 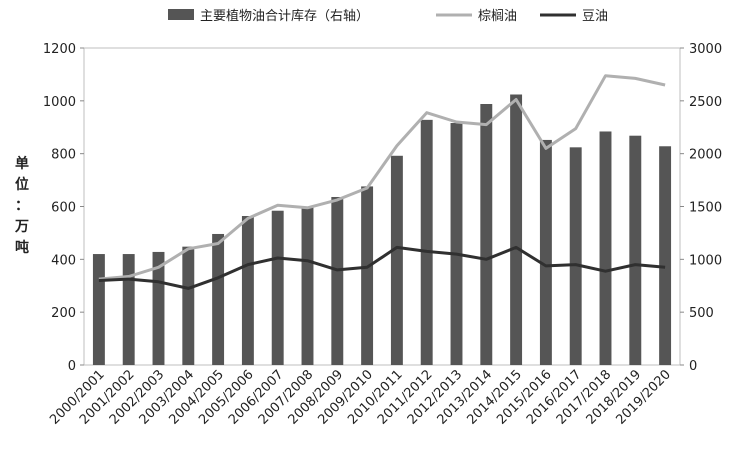 What do you see at coordinates (382, 267) in the screenshot?
I see `line-soybean-oil` at bounding box center [382, 267].